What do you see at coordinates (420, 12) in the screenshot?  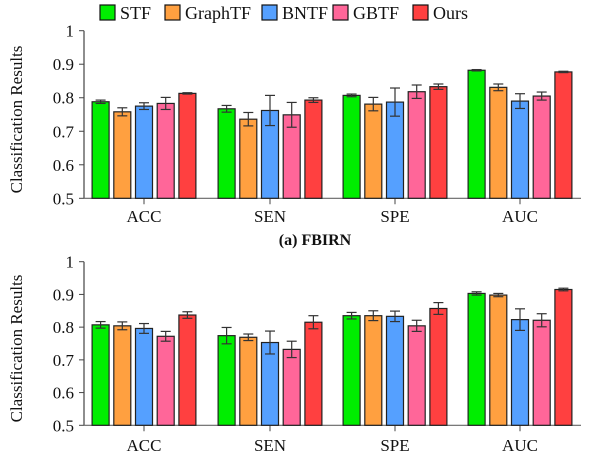 I see `legend-swatch-ours` at bounding box center [420, 12].